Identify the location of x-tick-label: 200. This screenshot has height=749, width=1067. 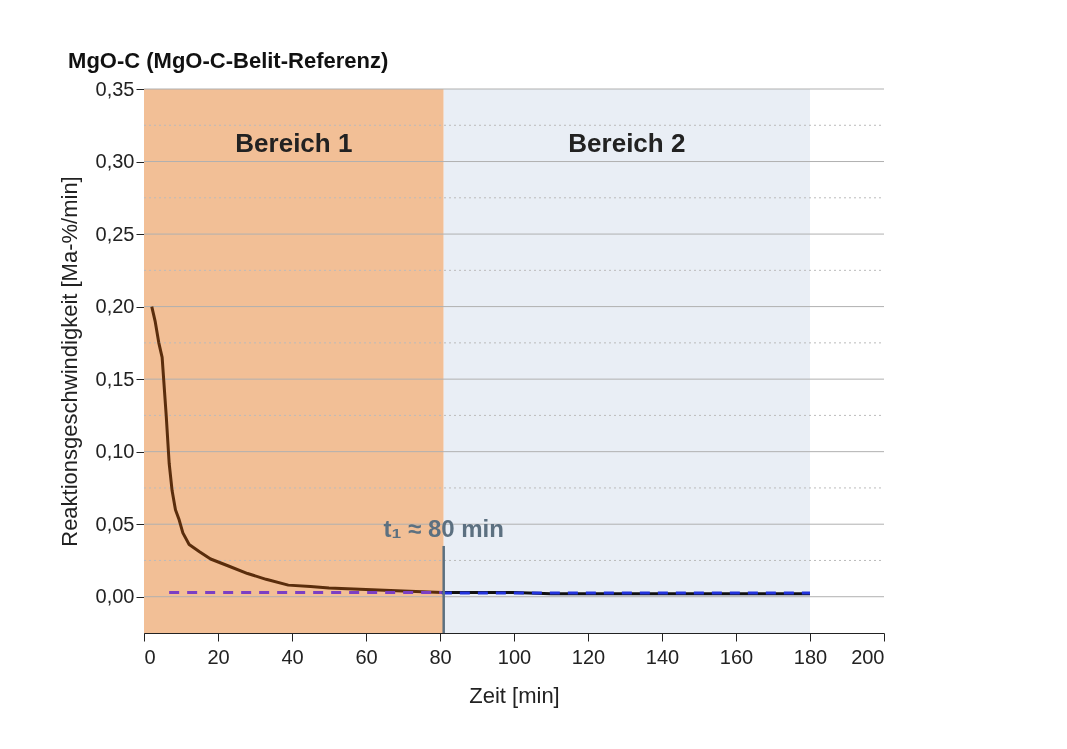
(868, 656).